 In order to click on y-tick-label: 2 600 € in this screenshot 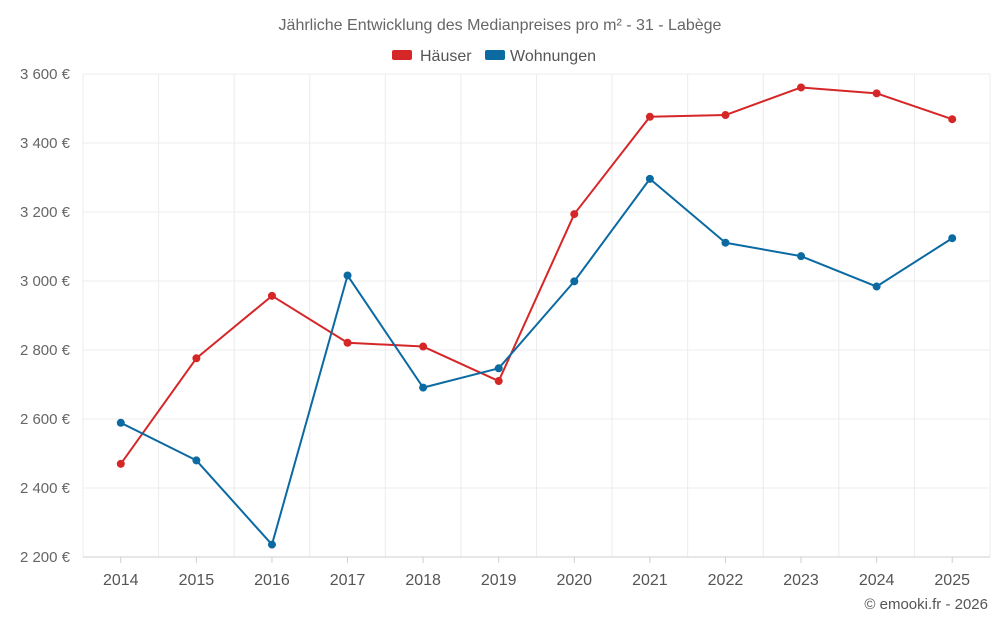, I will do `click(45, 419)`.